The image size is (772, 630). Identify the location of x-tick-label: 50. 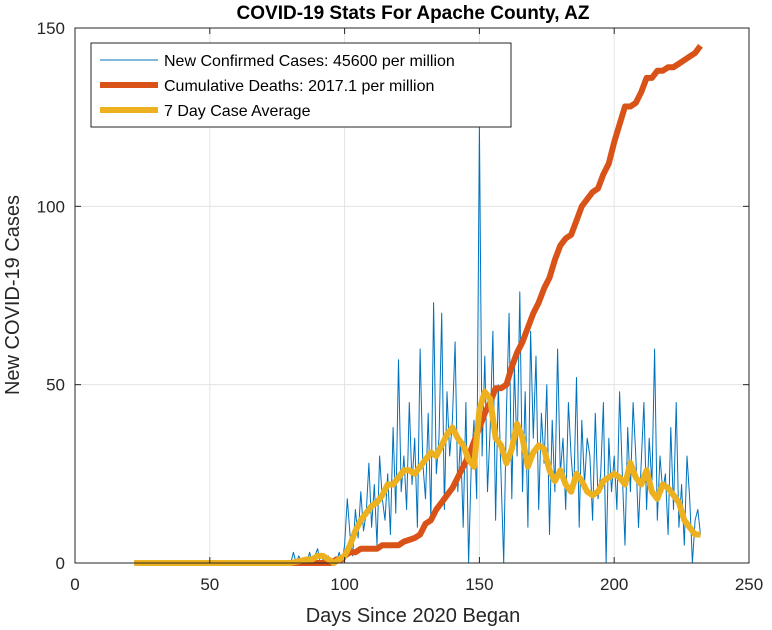
(209, 584).